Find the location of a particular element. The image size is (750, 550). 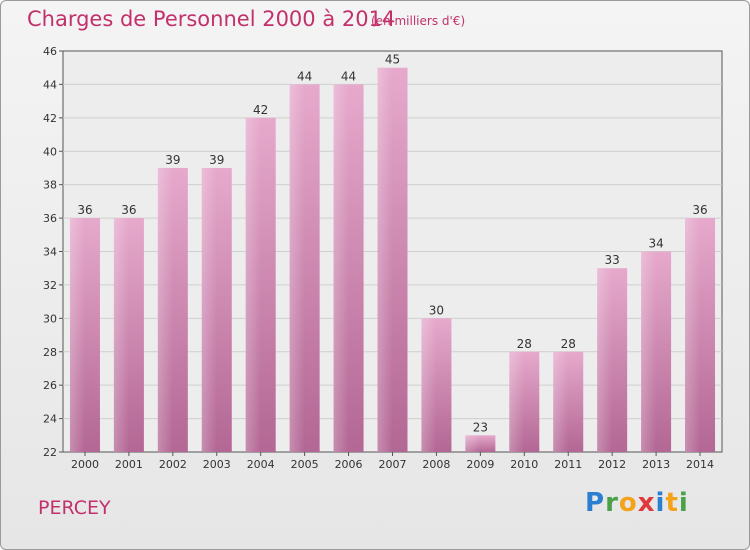

bar-value-label: 23 is located at coordinates (480, 427).